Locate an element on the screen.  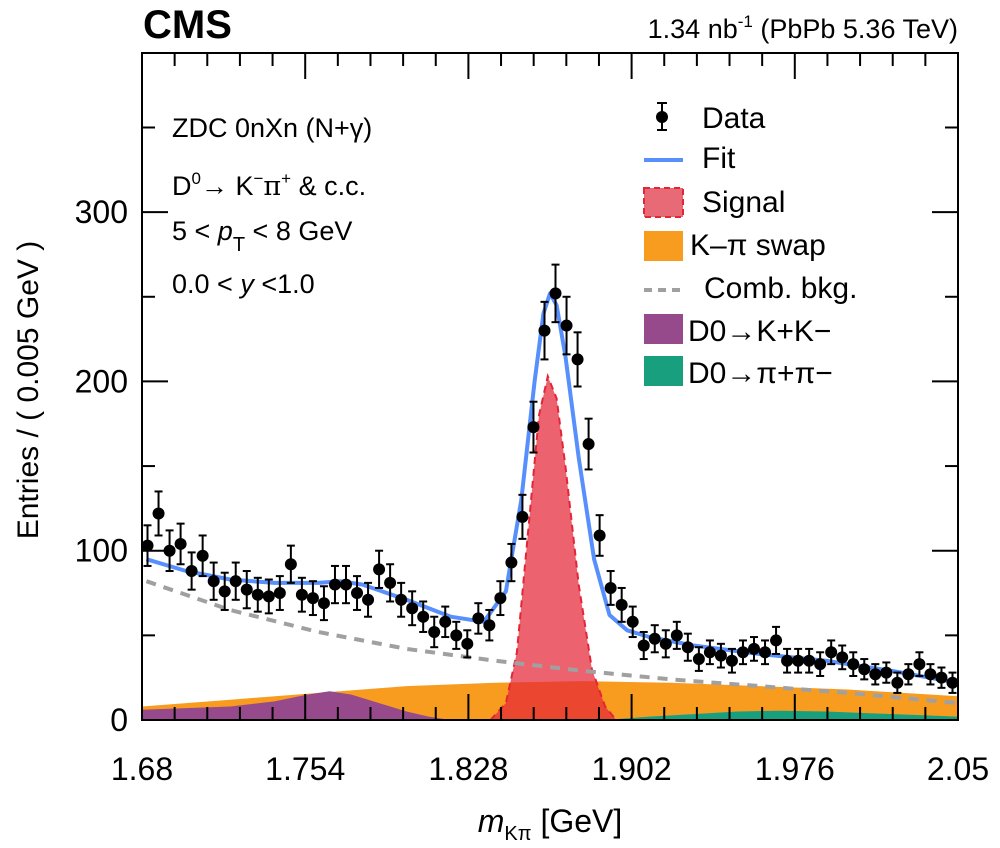
data-marker-icon is located at coordinates (662, 117).